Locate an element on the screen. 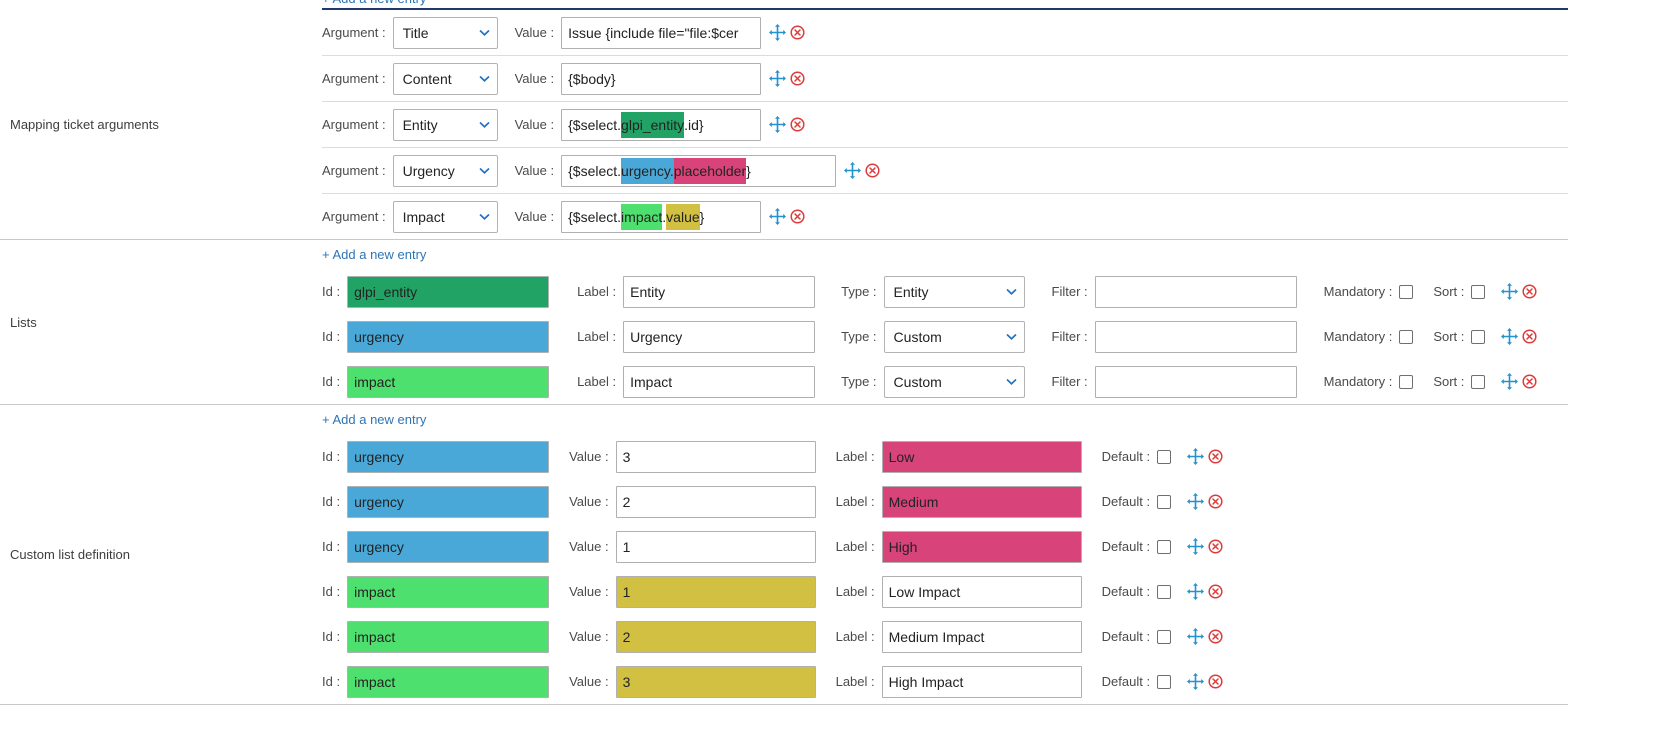  field-label: Label : is located at coordinates (855, 546).